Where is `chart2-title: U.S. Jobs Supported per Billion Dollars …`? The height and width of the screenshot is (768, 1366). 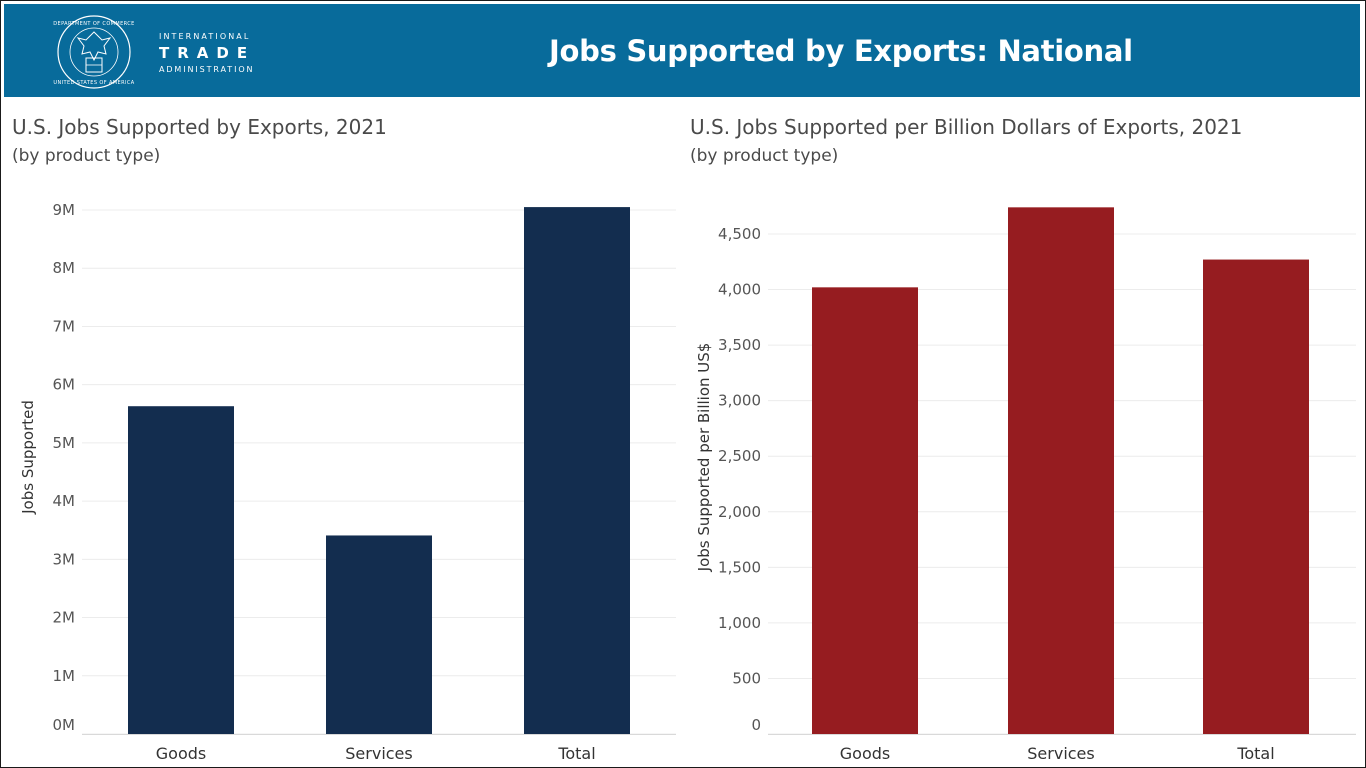 chart2-title: U.S. Jobs Supported per Billion Dollars … is located at coordinates (966, 127).